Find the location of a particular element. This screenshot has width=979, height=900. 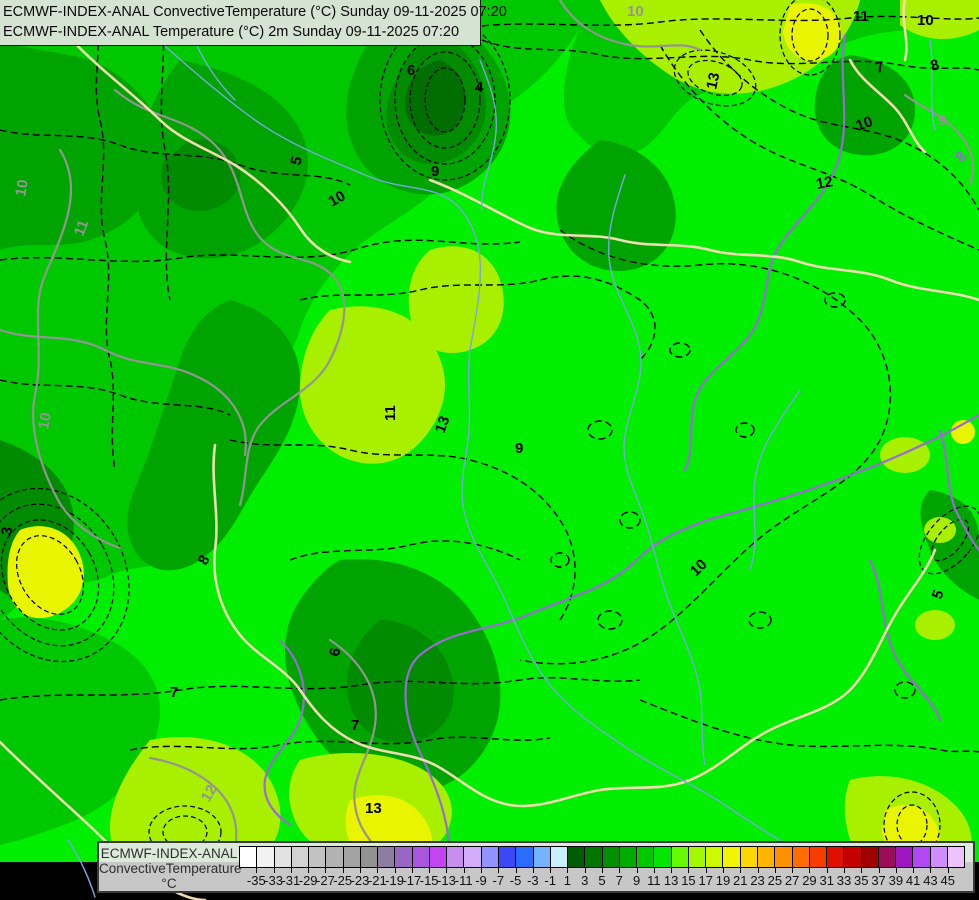

contour-label: 4 is located at coordinates (479, 87).